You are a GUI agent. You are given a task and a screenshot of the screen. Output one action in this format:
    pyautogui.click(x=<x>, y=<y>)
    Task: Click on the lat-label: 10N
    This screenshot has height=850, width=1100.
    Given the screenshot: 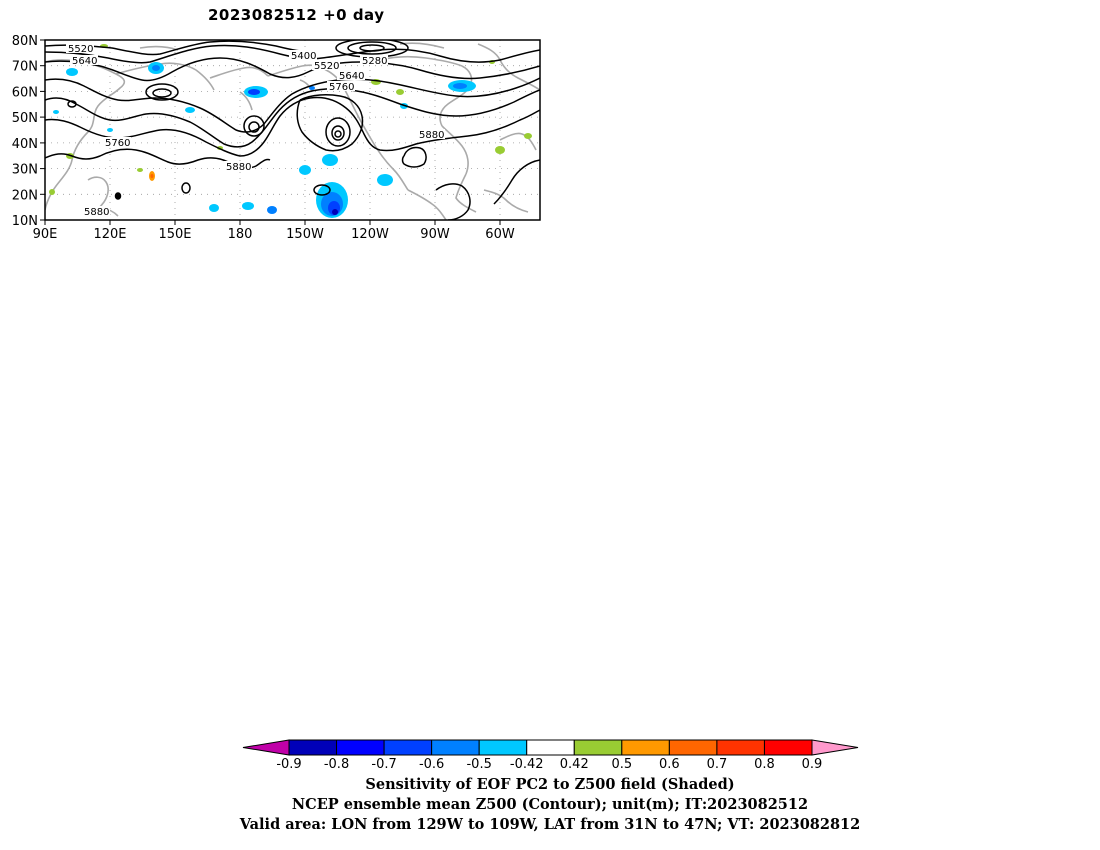 What is the action you would take?
    pyautogui.click(x=25, y=221)
    